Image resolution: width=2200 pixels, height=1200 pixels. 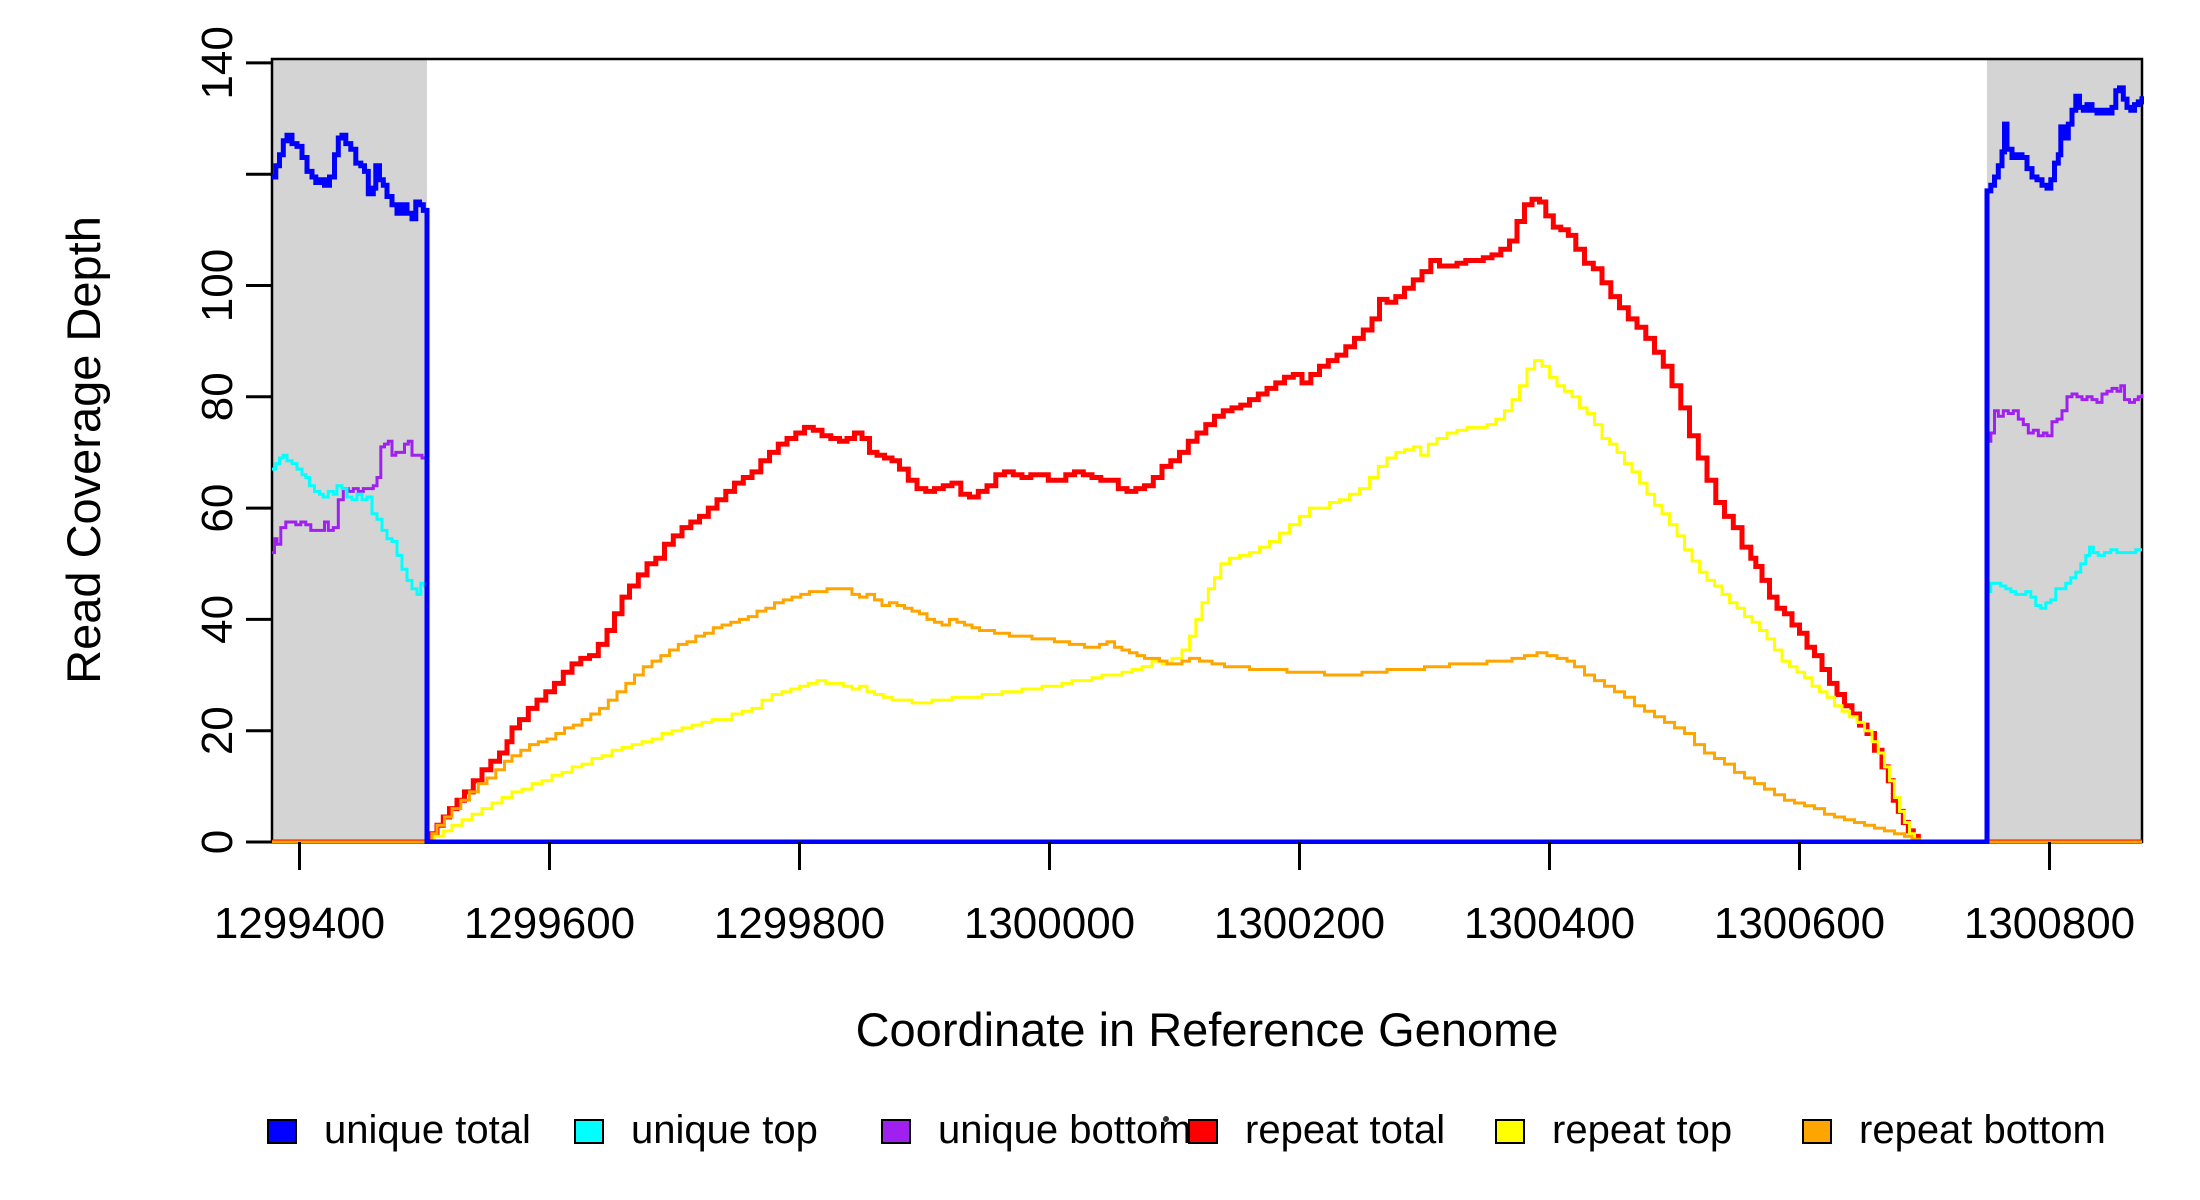 What do you see at coordinates (2064, 450) in the screenshot?
I see `shaded-region-unique-flank-right` at bounding box center [2064, 450].